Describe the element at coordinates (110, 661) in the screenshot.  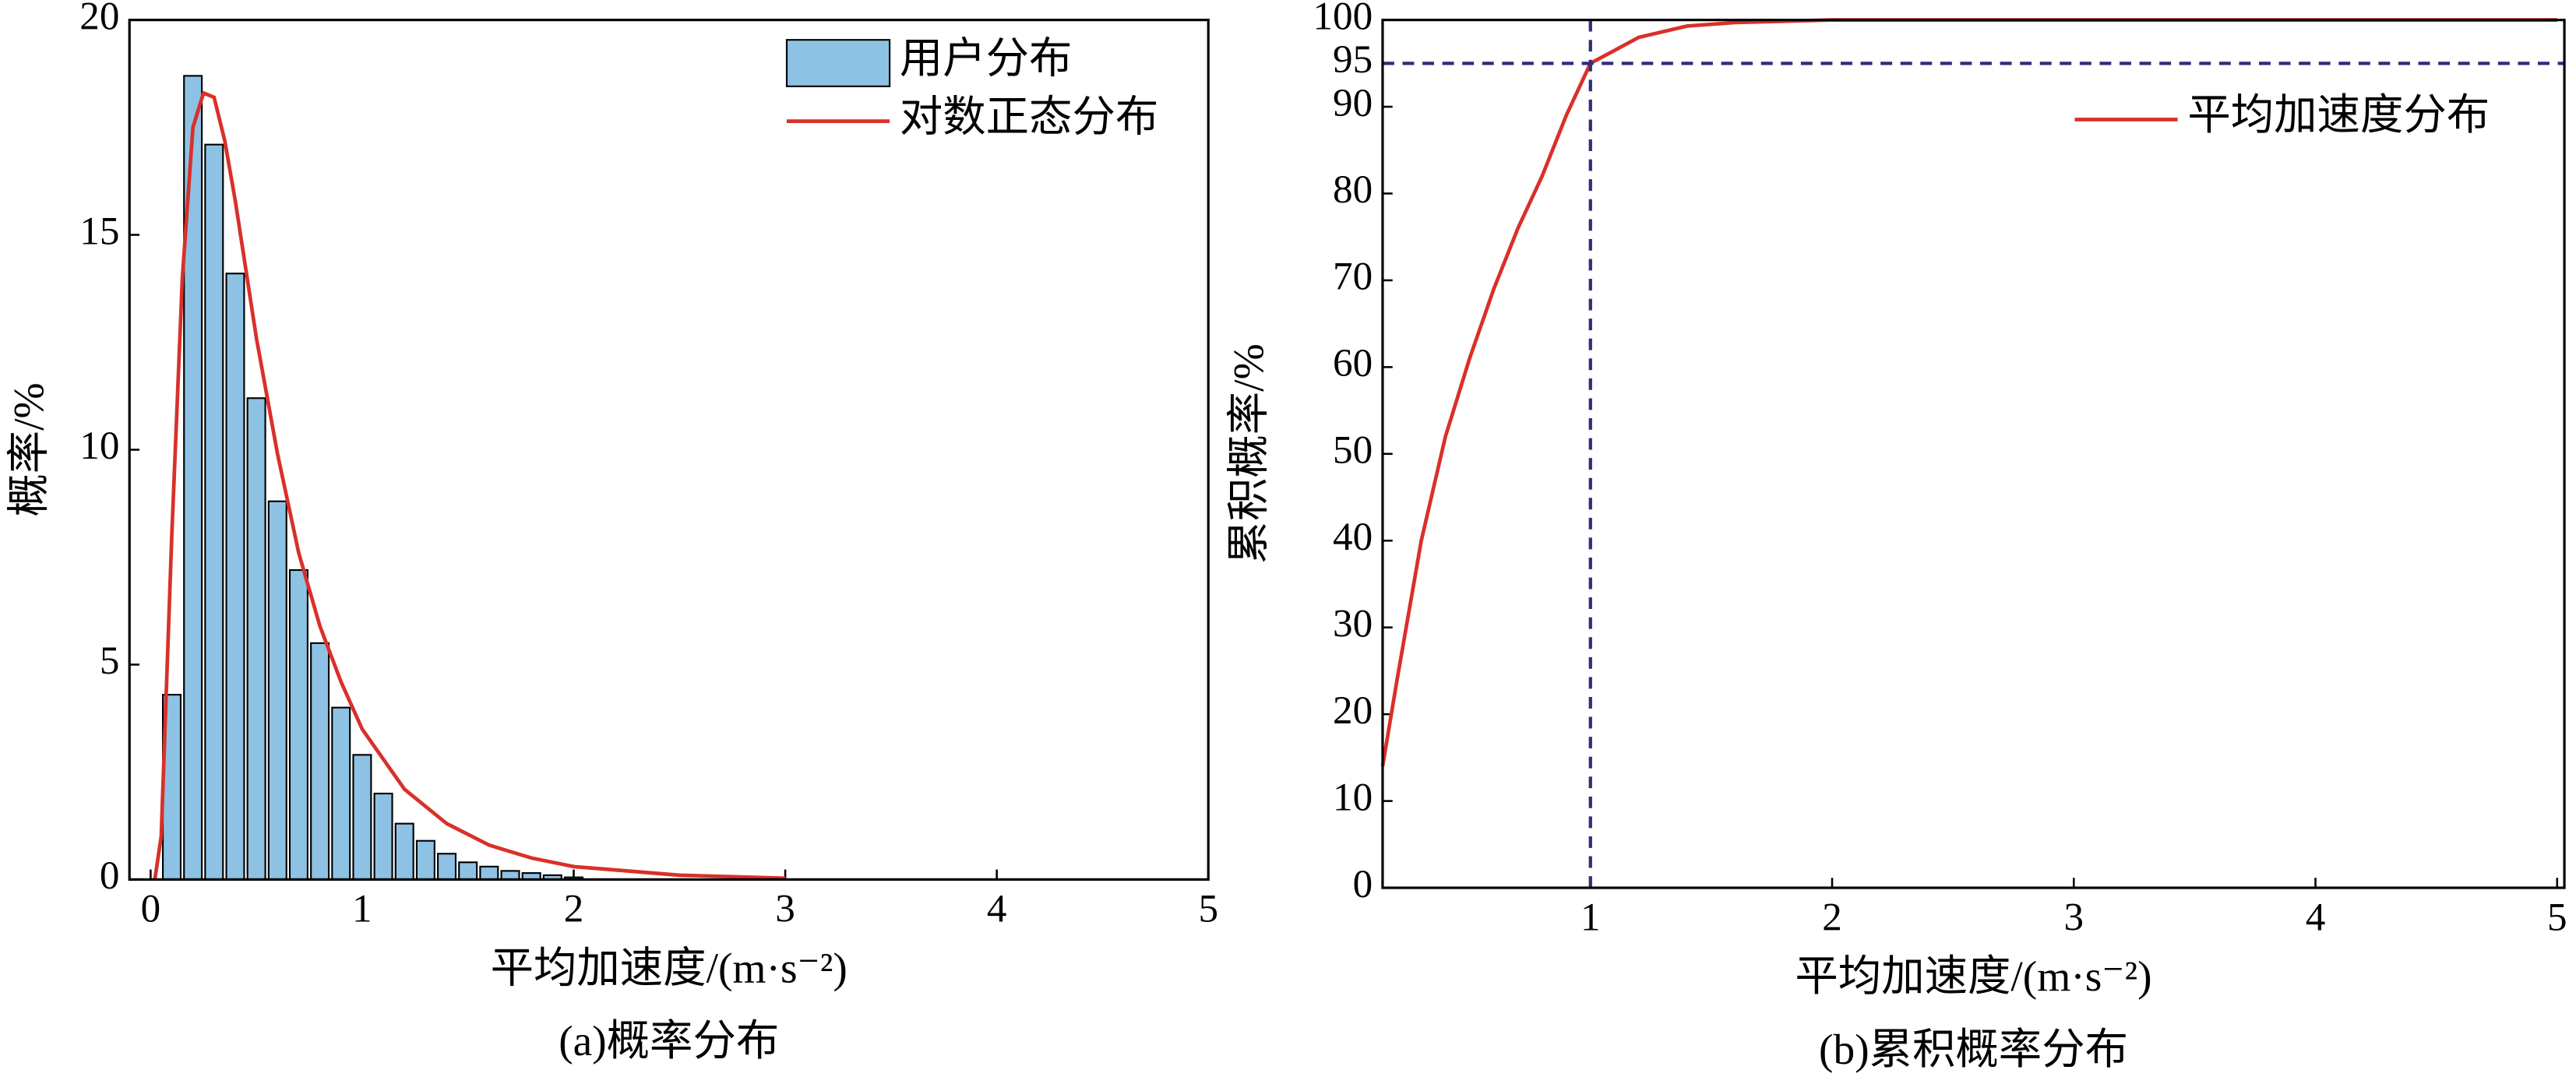
I see `y-tick-label: 5` at that location.